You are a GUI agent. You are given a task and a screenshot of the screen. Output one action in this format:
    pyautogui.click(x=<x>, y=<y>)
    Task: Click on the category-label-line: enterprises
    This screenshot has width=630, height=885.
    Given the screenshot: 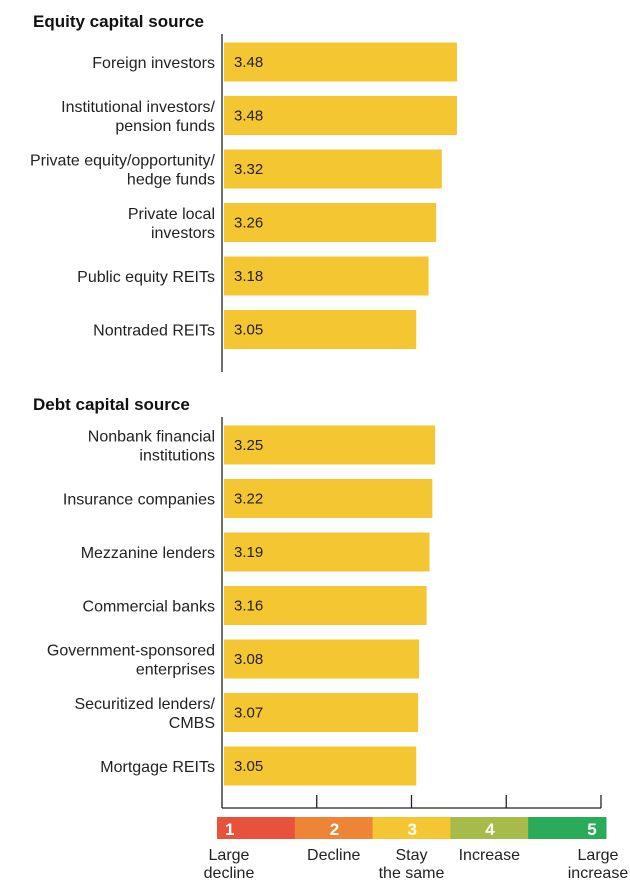 What is the action you would take?
    pyautogui.click(x=175, y=670)
    